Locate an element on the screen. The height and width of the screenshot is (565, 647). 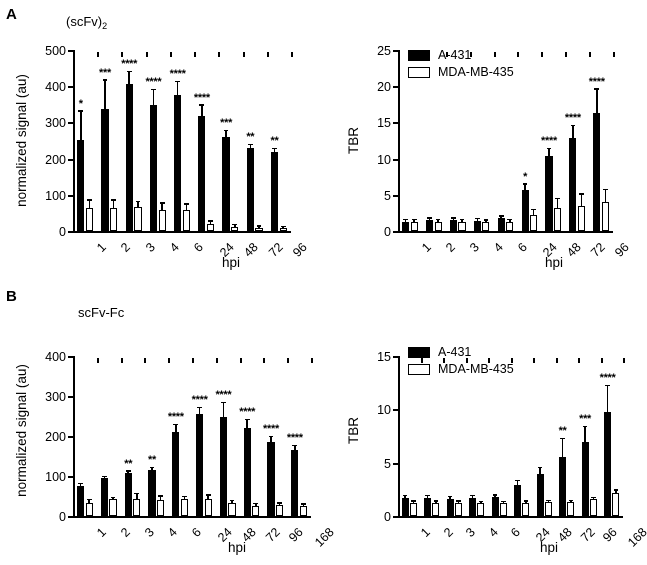
x-tick-label: 2 is located at coordinates (126, 247).